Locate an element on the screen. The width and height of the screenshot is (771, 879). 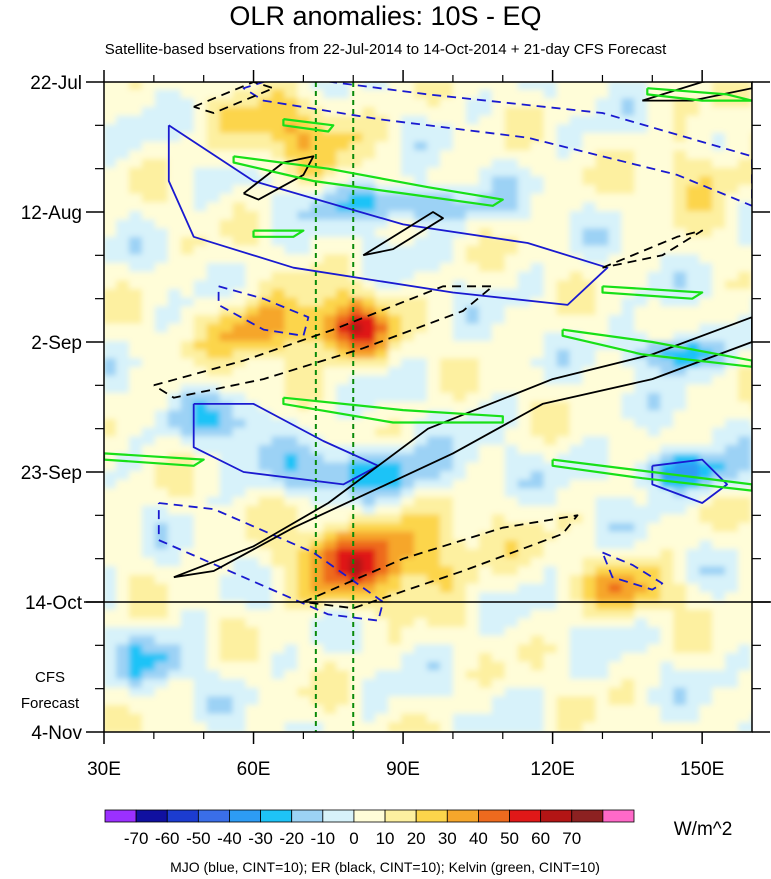
mjo-contour is located at coordinates (689, 481).